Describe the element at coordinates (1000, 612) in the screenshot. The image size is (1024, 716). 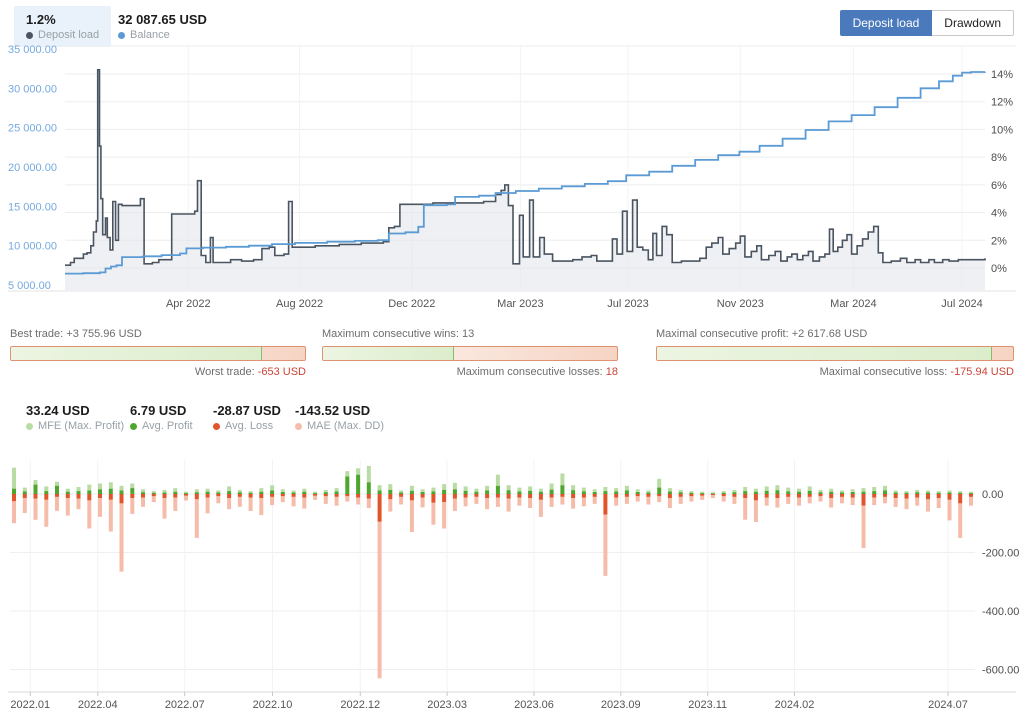
I see `svg-text: -400.00` at that location.